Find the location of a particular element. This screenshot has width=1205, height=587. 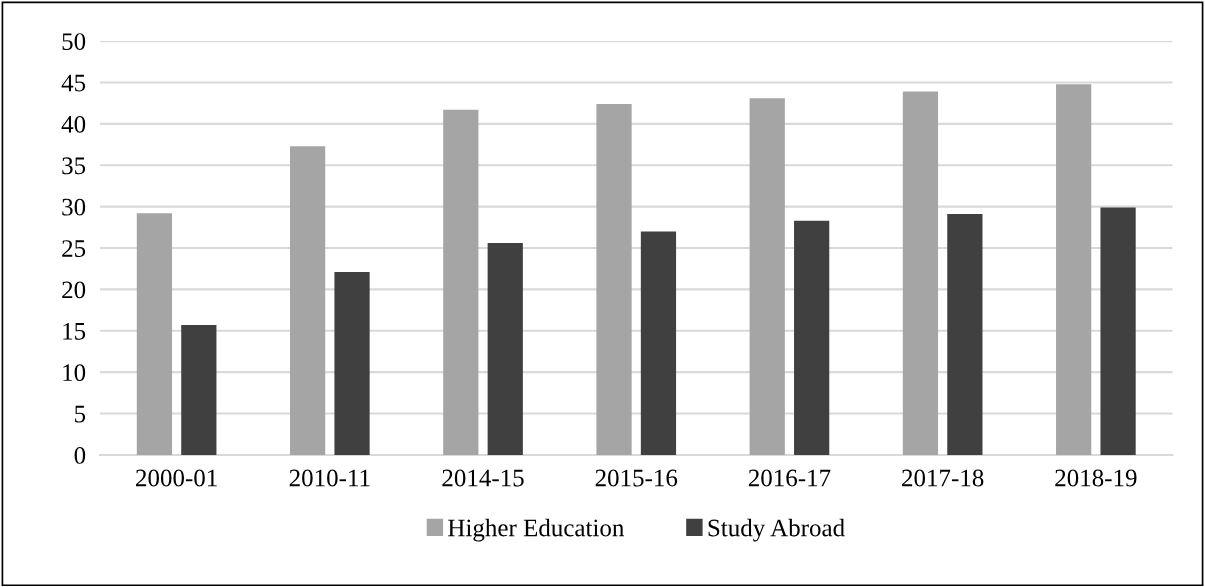

legend-label: Study Abroad is located at coordinates (776, 530).